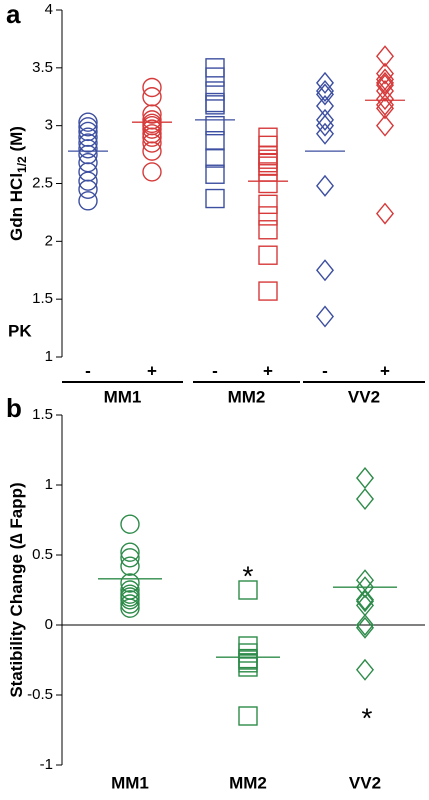  I want to click on y-tick-label: -1, so click(46, 764).